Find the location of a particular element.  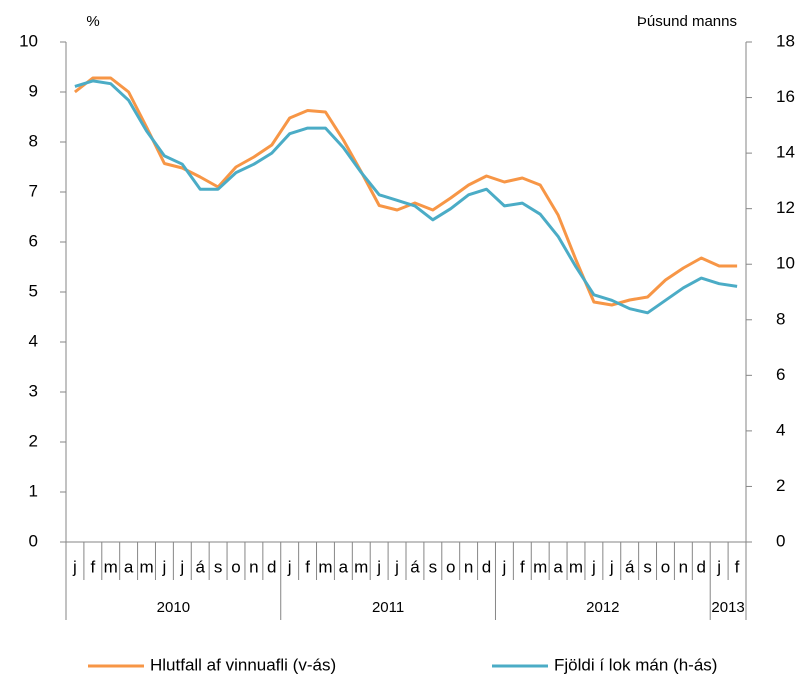

y-tick-label: 7 is located at coordinates (33, 190).